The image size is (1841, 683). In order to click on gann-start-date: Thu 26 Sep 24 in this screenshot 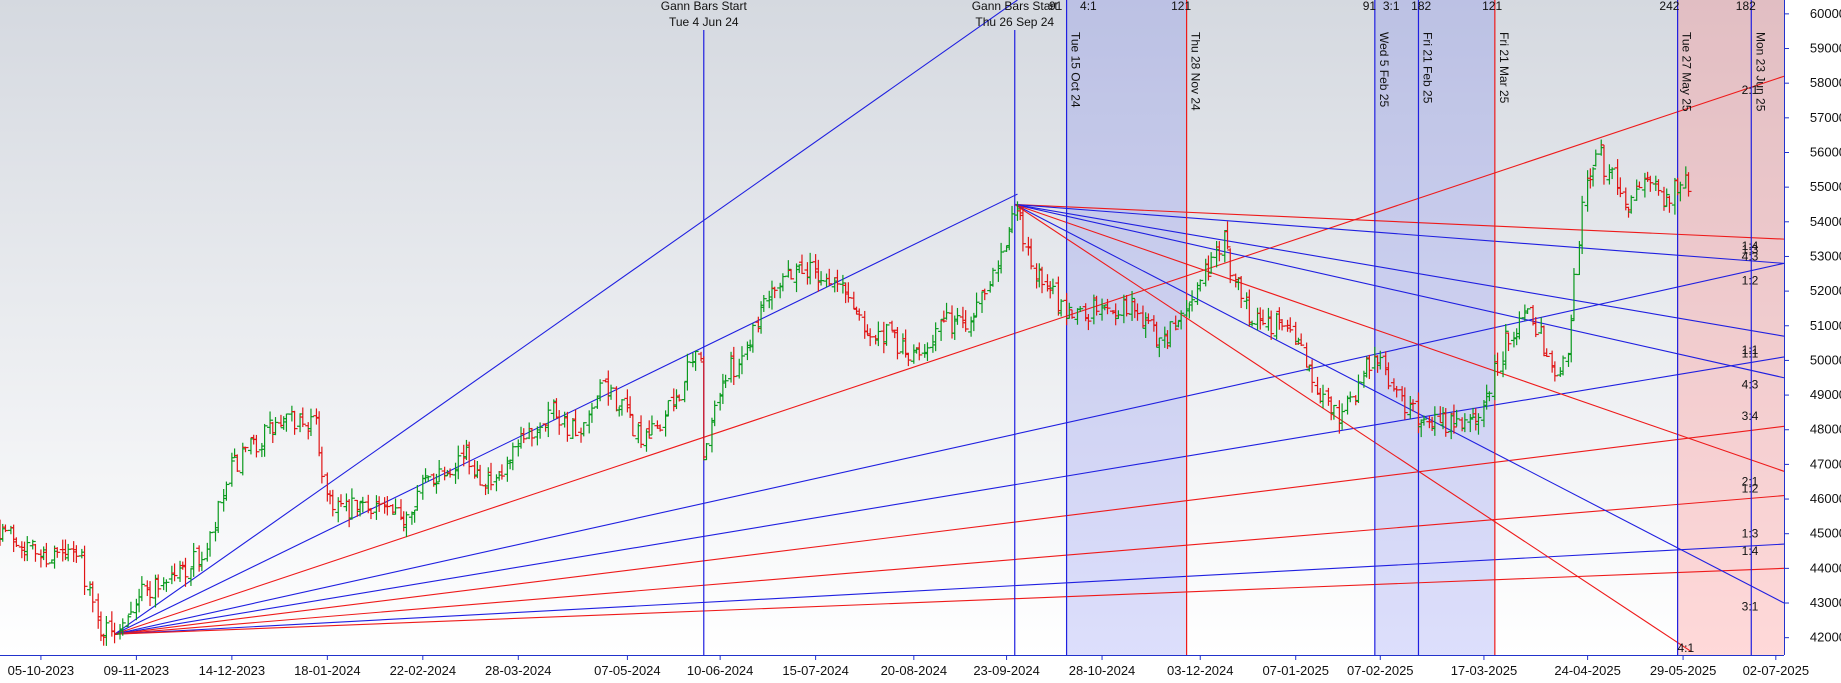, I will do `click(1014, 22)`.